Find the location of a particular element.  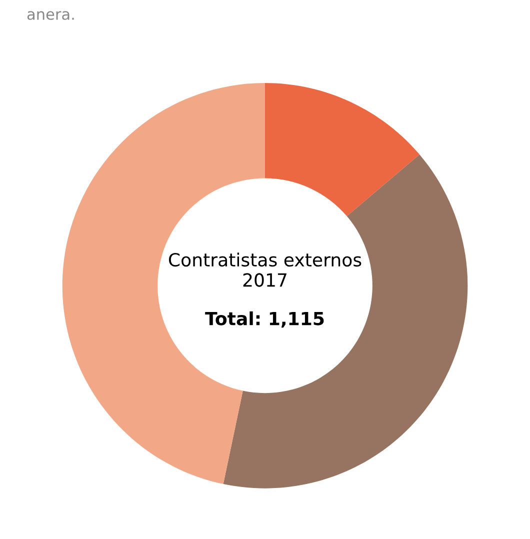

text: Contratistas externos 2017 is located at coordinates (265, 269).